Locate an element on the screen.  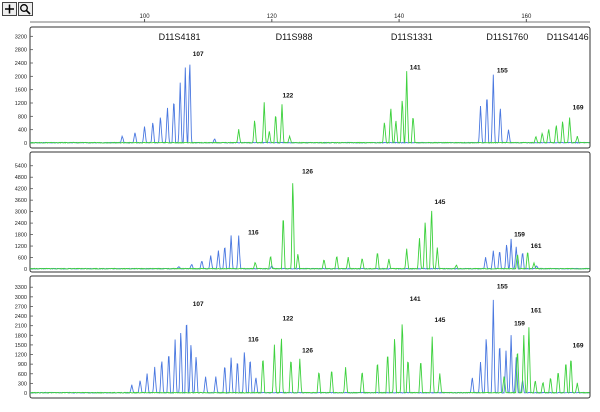
plus-icon is located at coordinates (9, 9).